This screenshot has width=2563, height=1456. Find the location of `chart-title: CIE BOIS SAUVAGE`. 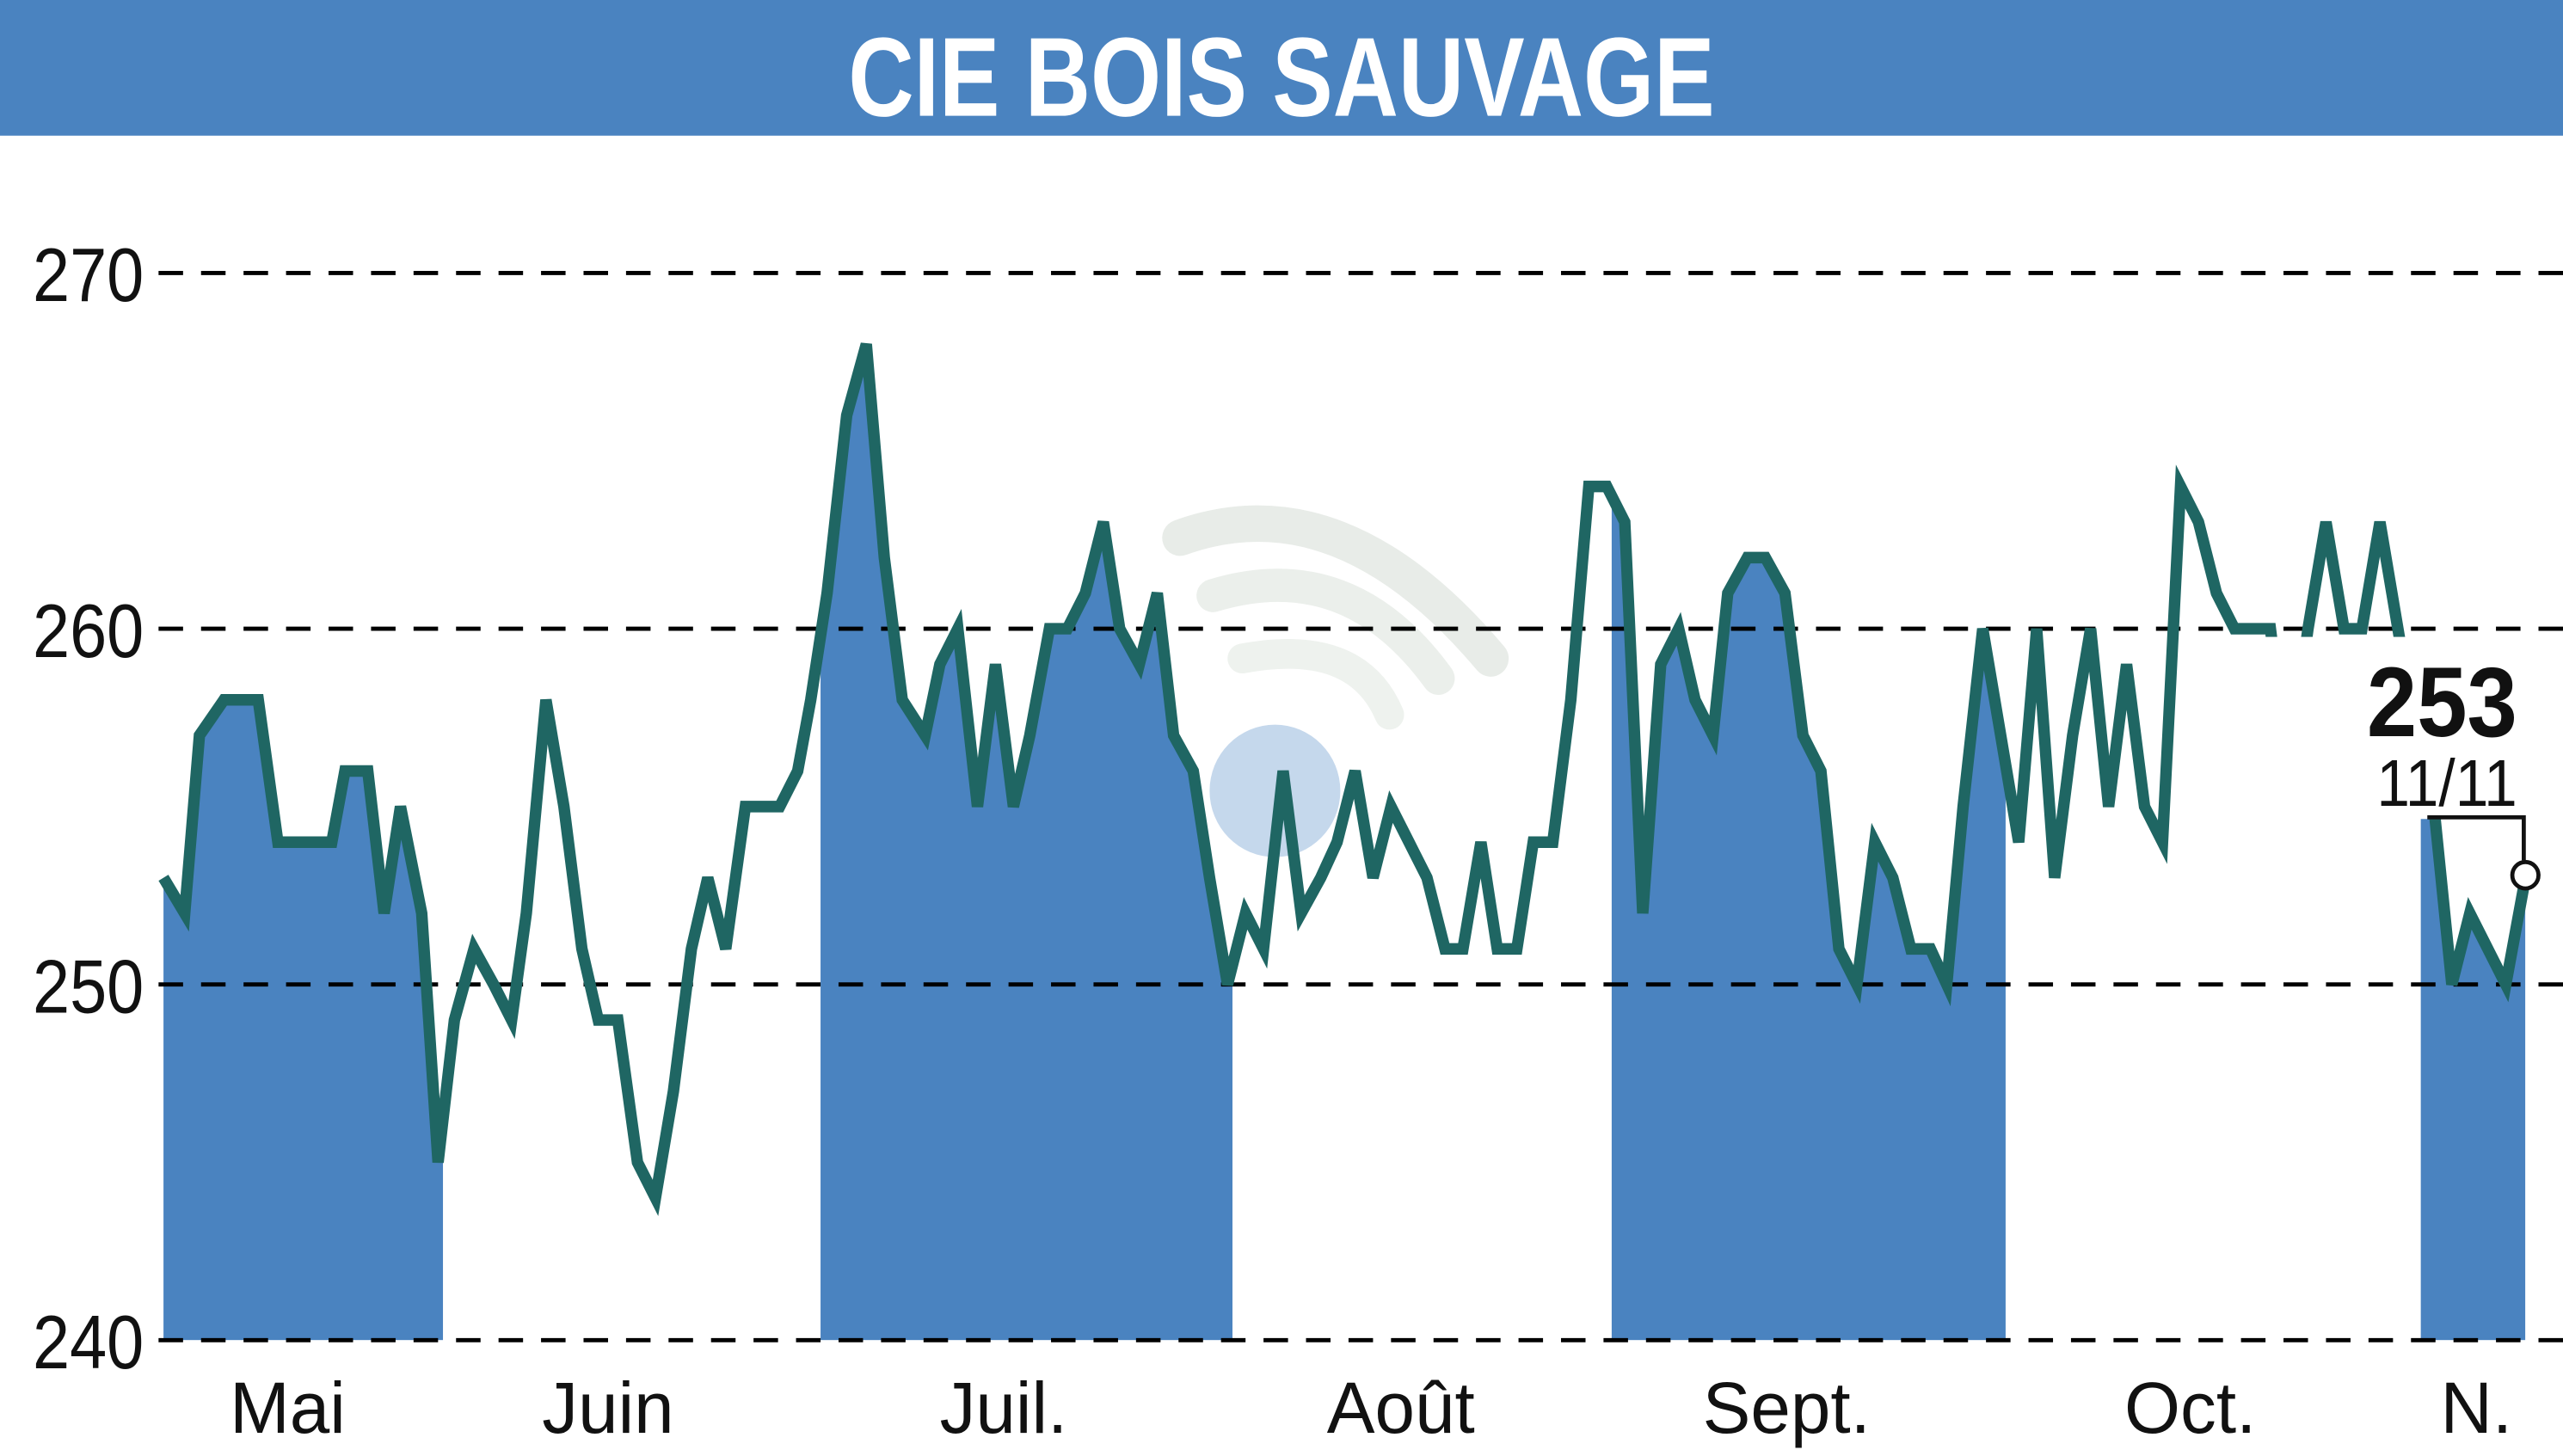

chart-title: CIE BOIS SAUVAGE is located at coordinates (1281, 77).